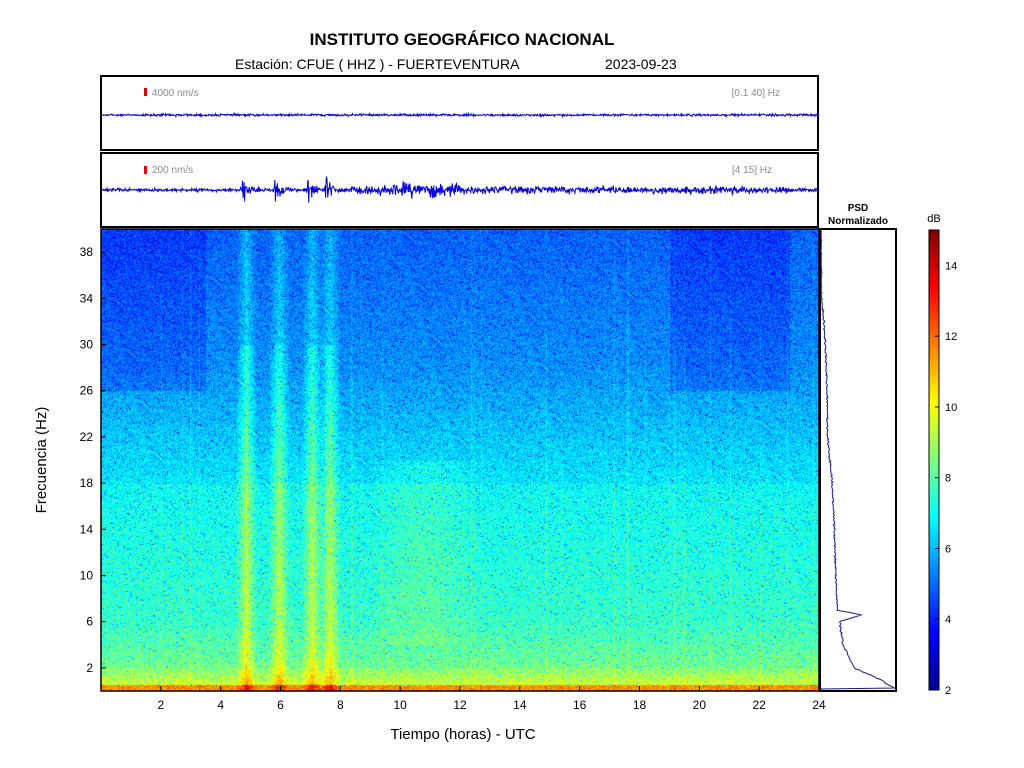  I want to click on colorbar-tick-label: 12, so click(951, 337).